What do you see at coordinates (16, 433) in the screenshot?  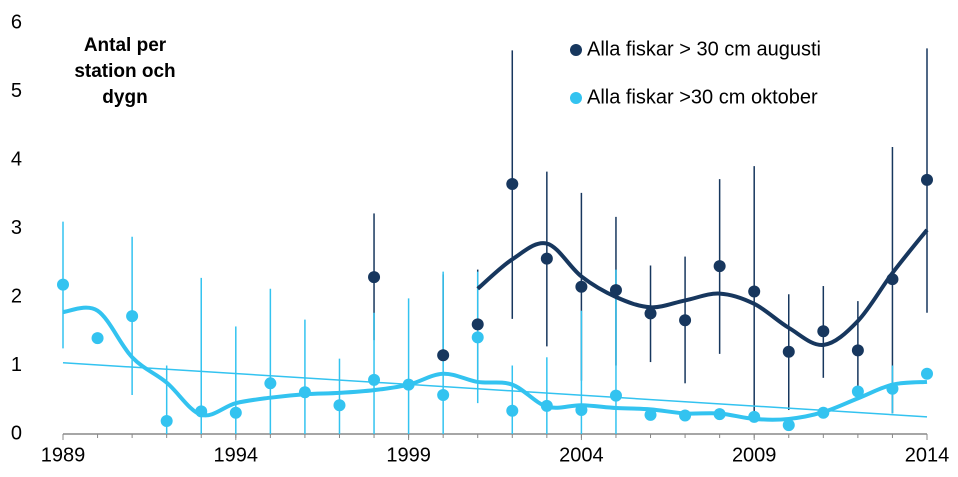 I see `y-tick-label: 0` at bounding box center [16, 433].